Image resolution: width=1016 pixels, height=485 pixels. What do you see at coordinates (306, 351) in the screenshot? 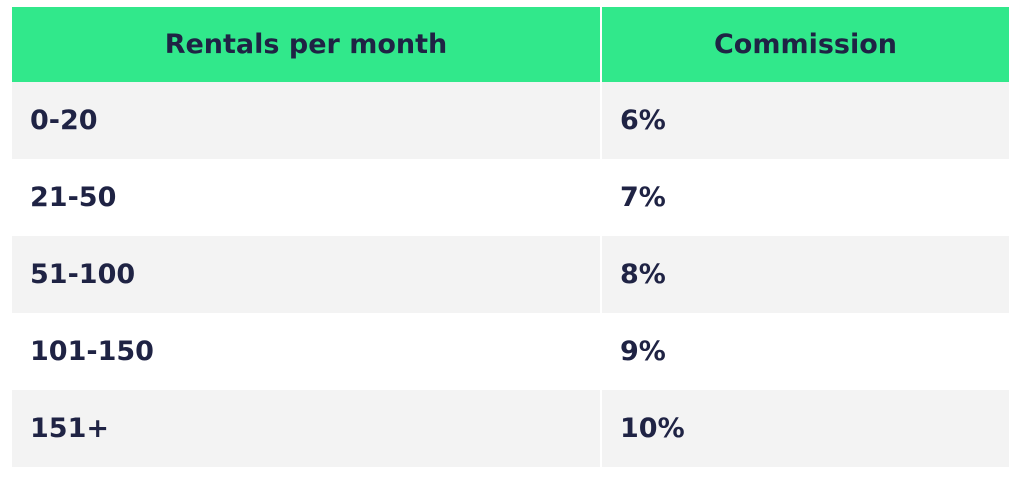
I see `table-cell: 101-150` at bounding box center [306, 351].